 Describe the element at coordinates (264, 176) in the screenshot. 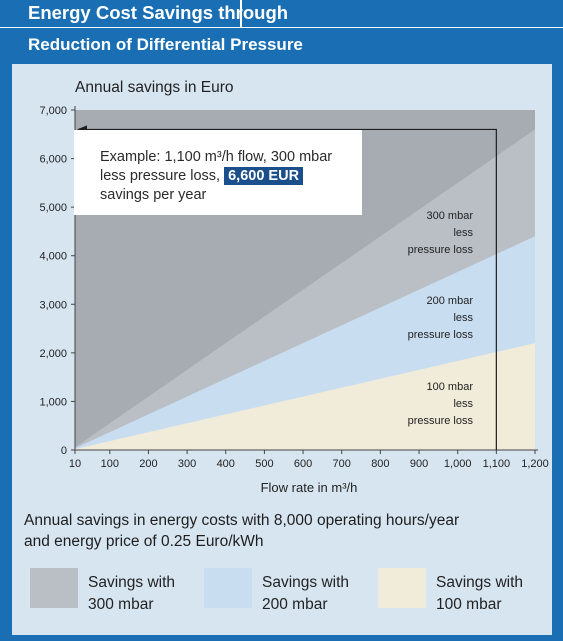

I see `annotation-highlight: 6,600 EUR` at that location.